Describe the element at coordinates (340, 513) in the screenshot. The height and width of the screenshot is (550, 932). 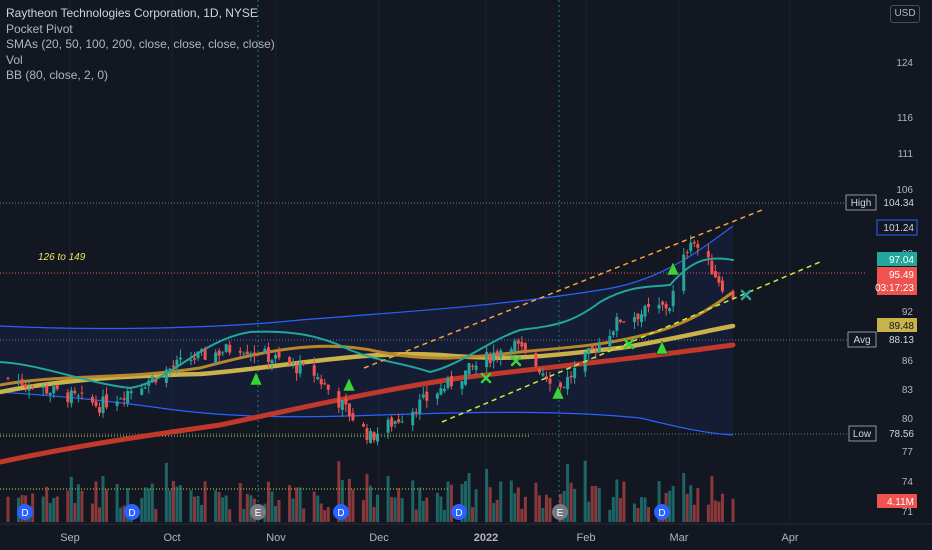
I see `event-dividend-3: D` at that location.